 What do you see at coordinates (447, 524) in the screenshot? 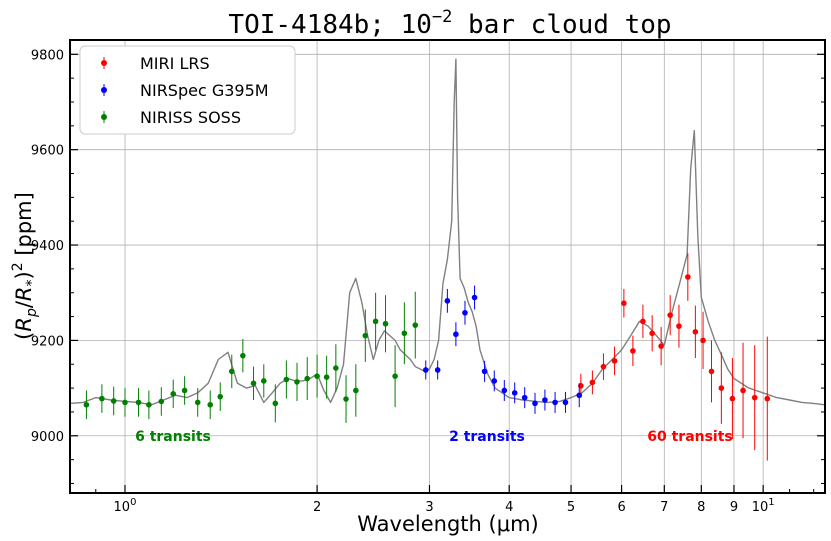
I see `x-axis-label: Wavelength (μm)` at bounding box center [447, 524].